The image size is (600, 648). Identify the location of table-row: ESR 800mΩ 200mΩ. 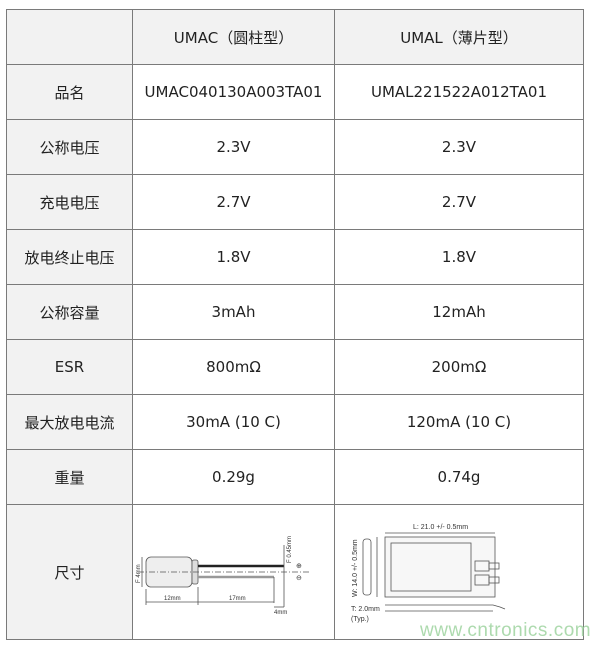
(295, 367).